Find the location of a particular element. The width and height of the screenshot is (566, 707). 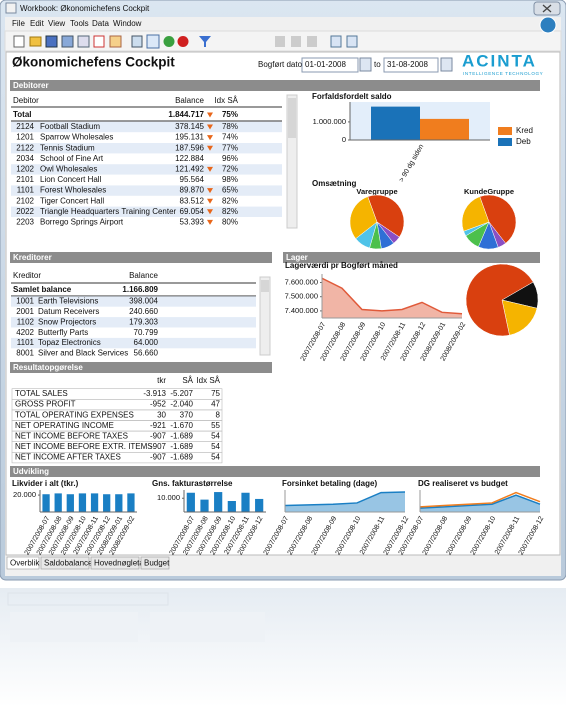

date-from-picker is located at coordinates (365, 64).